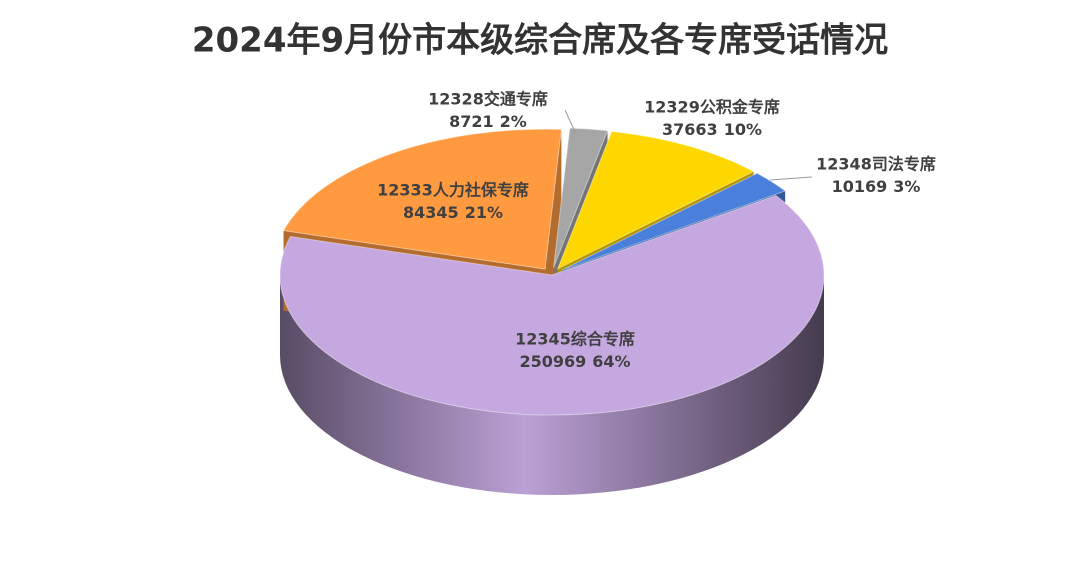 The width and height of the screenshot is (1080, 566). What do you see at coordinates (575, 339) in the screenshot?
I see `data-label-name: 12345综合专席` at bounding box center [575, 339].